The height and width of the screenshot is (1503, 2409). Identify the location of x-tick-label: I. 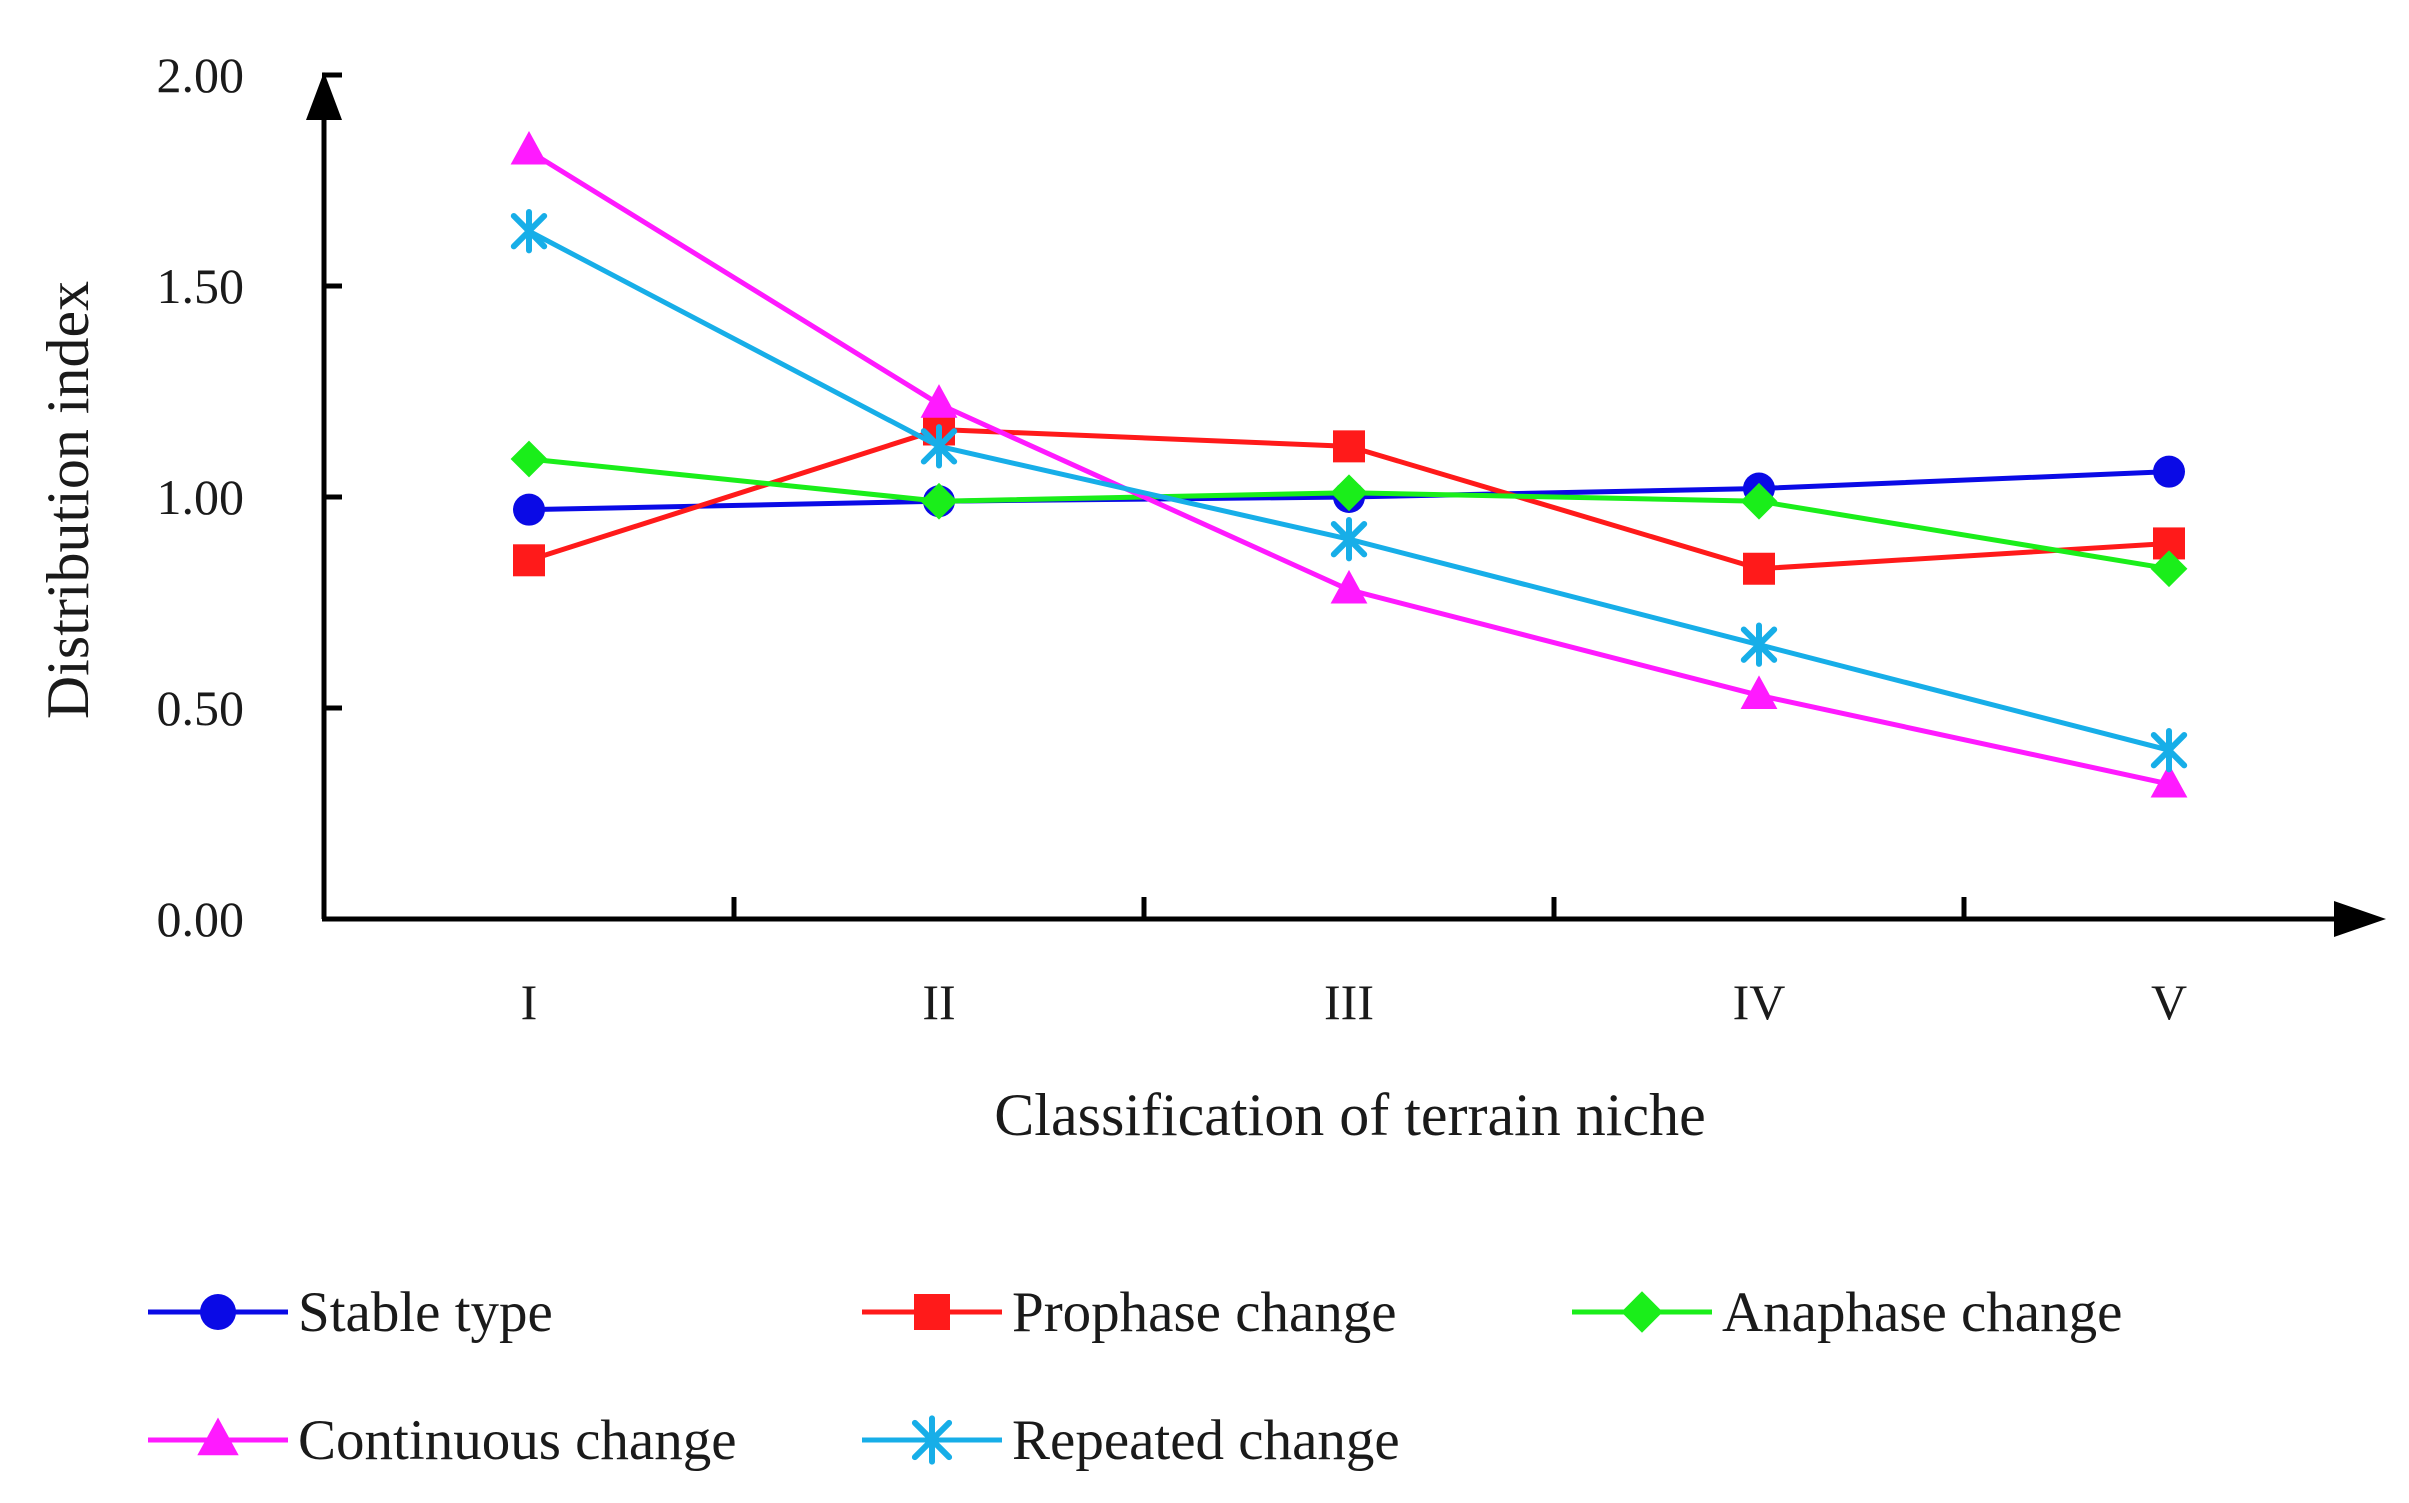
(529, 1002).